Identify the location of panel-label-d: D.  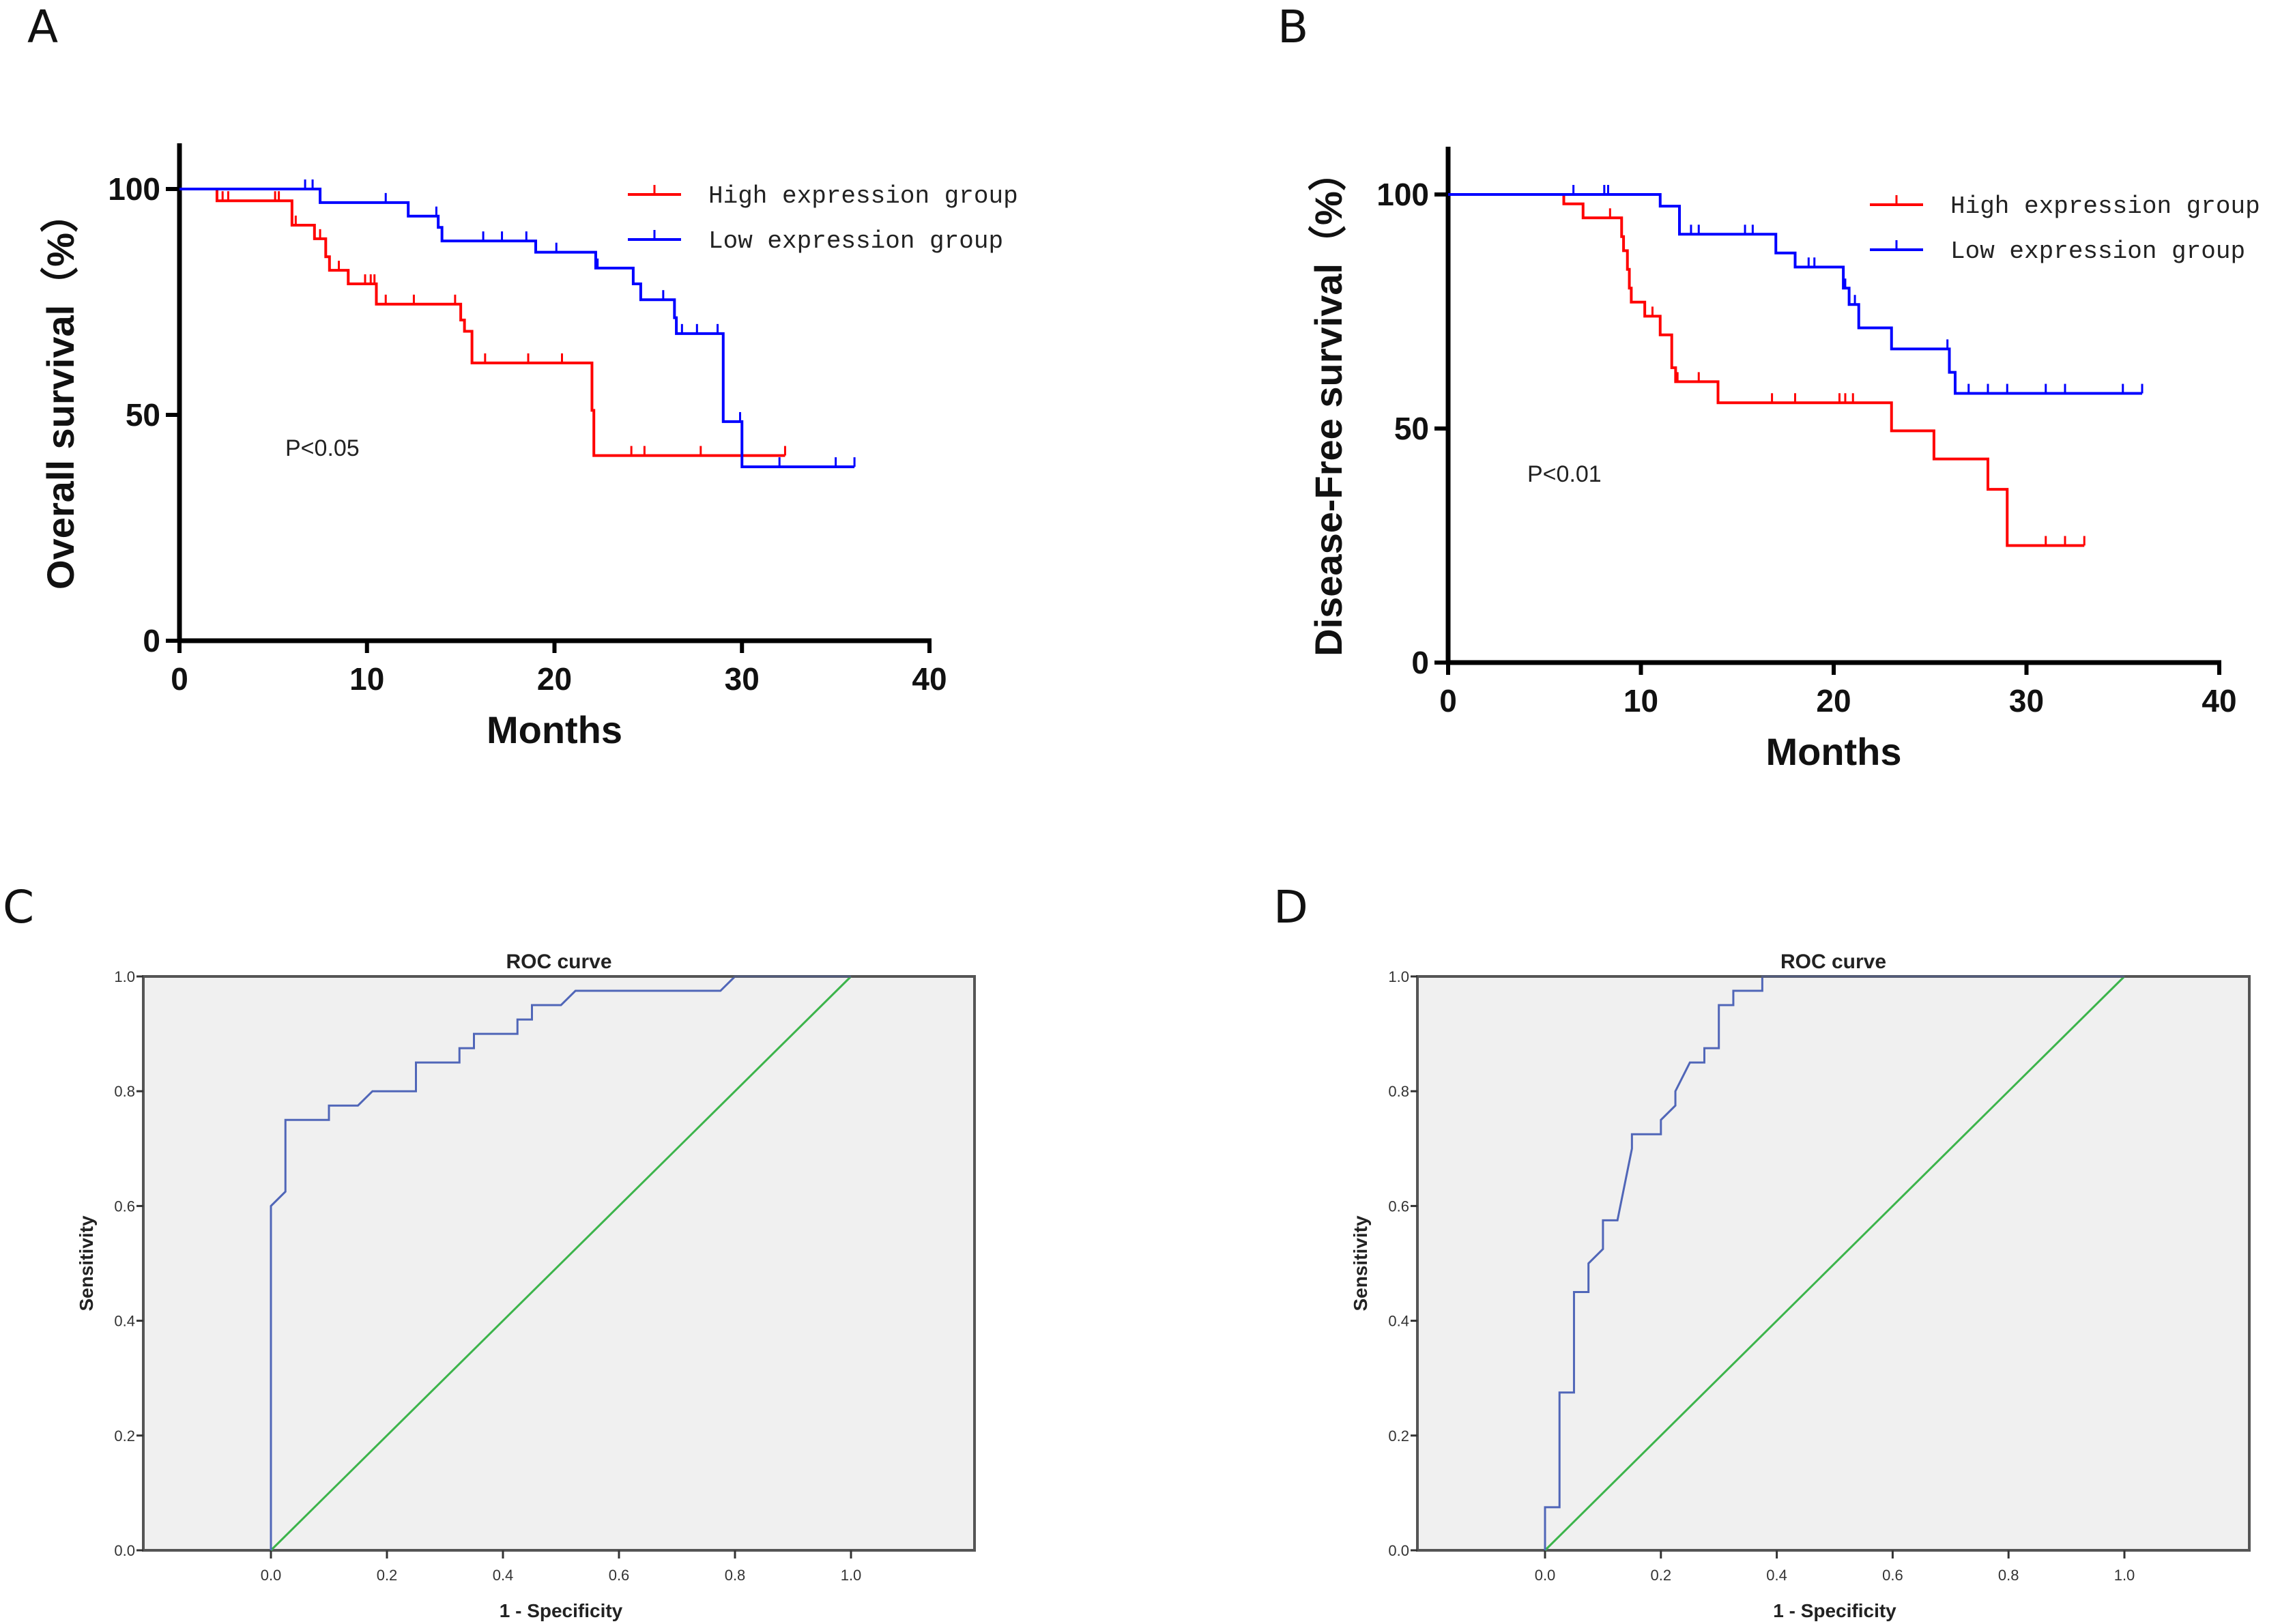
(1290, 907).